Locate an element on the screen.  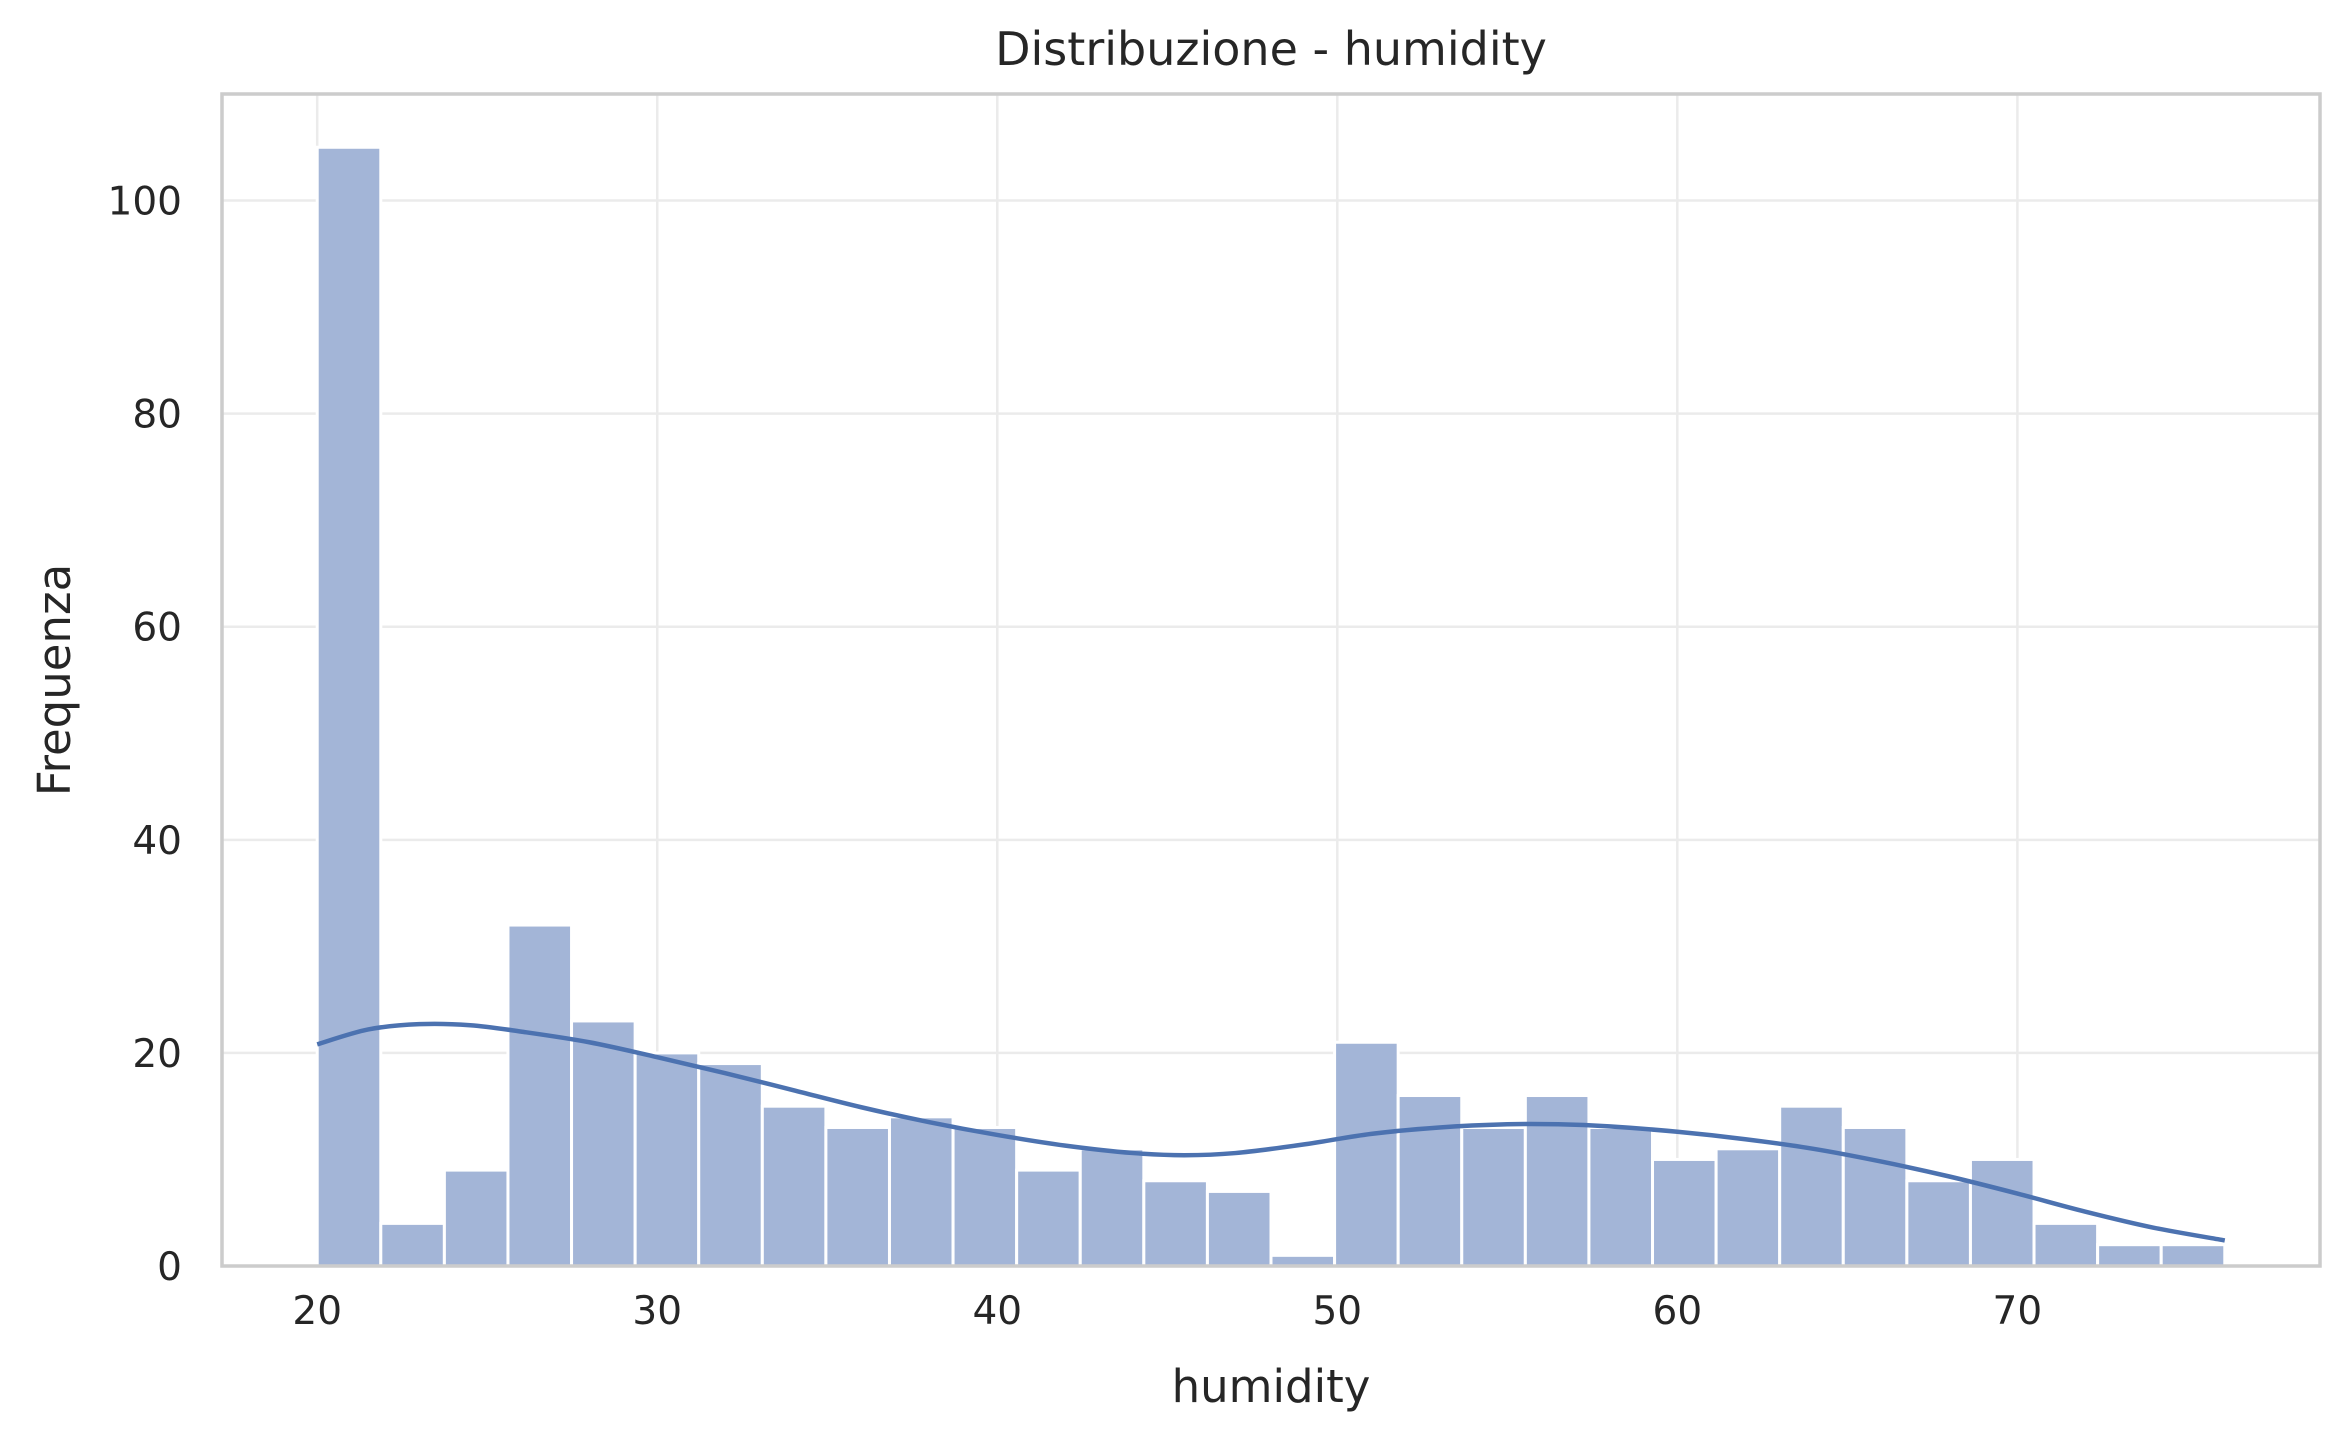
x-axis-ticks: 20 30 40 50 60 70 is located at coordinates (1167, 1311).